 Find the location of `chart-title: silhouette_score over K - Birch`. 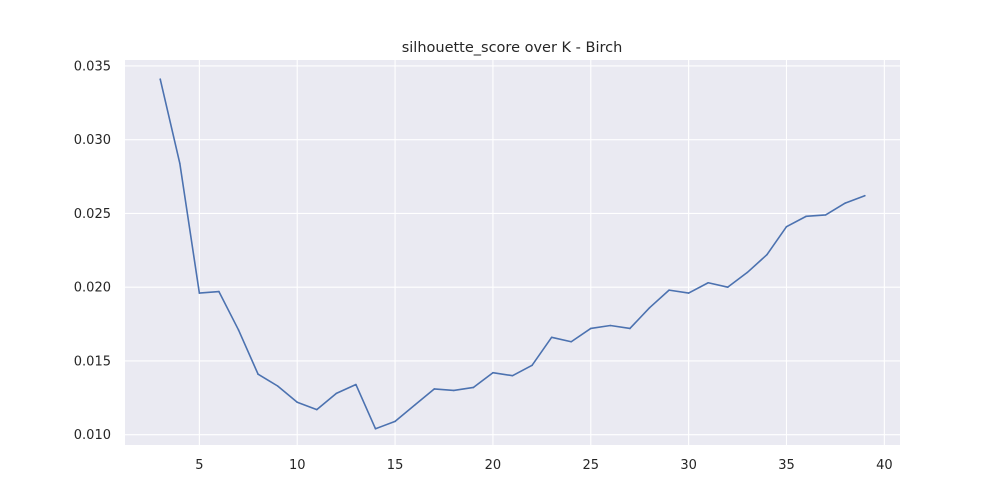

chart-title: silhouette_score over K - Birch is located at coordinates (512, 48).